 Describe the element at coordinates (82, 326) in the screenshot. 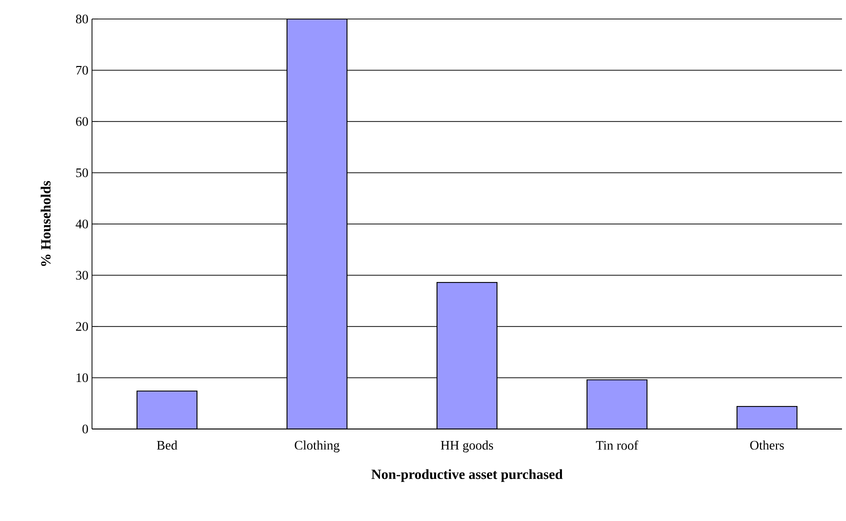

I see `y-tick-label: 20` at that location.